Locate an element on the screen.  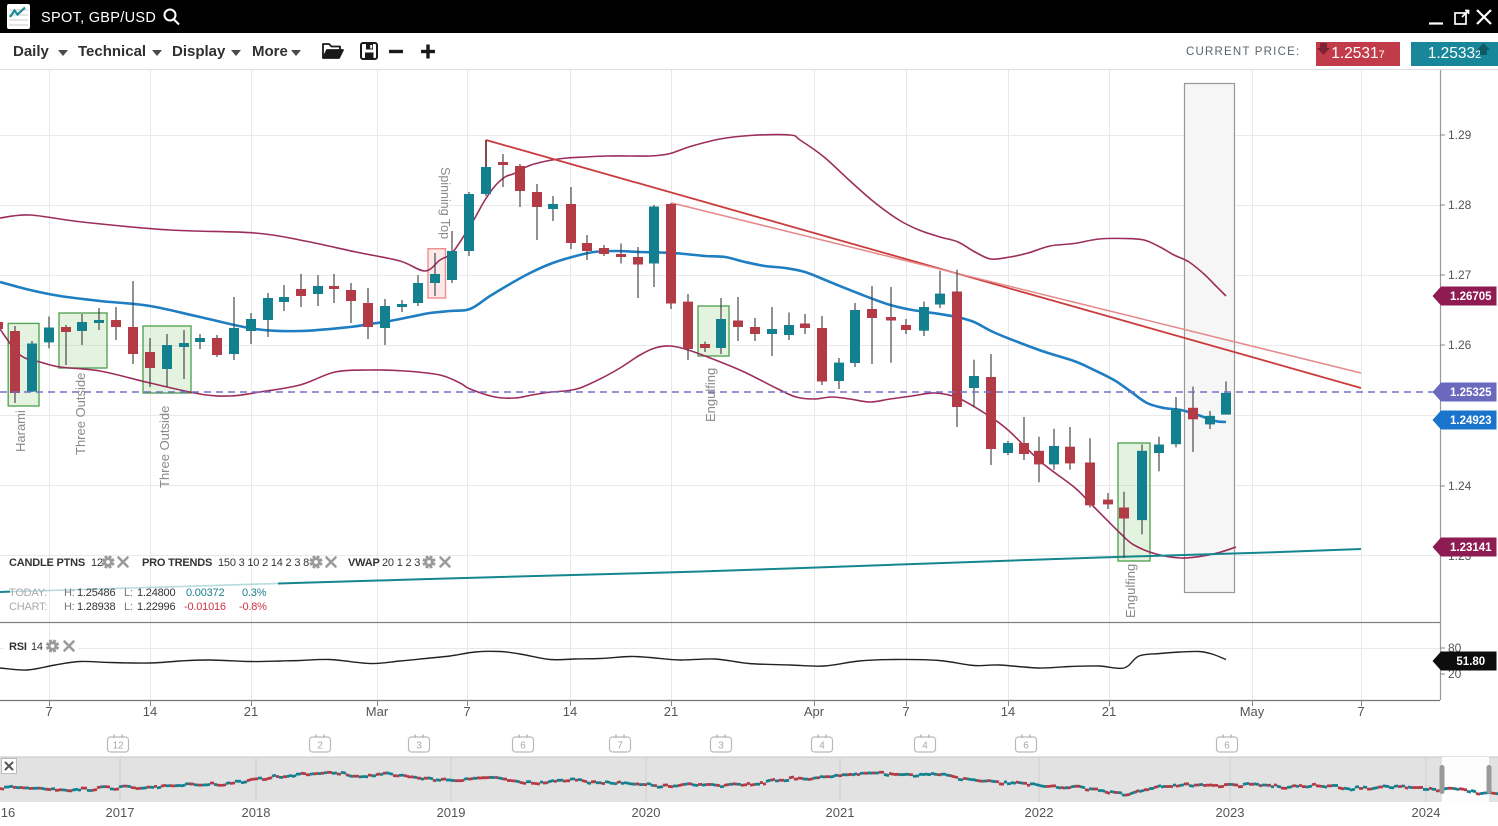
svg-text: VWAP is located at coordinates (364, 563).